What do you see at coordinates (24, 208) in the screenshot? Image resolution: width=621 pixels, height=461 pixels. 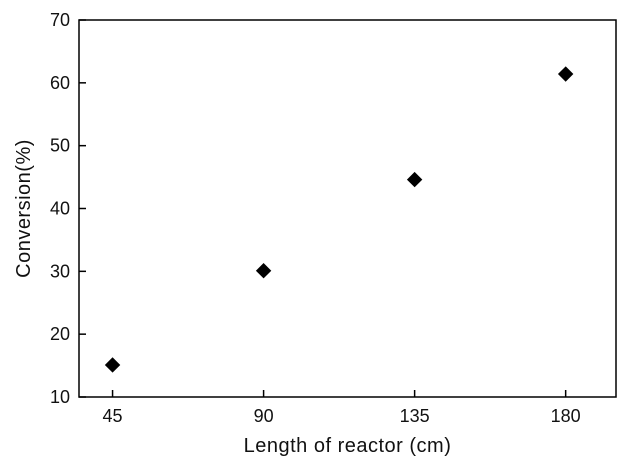 I see `y-axis-title: Conversion(%)` at bounding box center [24, 208].